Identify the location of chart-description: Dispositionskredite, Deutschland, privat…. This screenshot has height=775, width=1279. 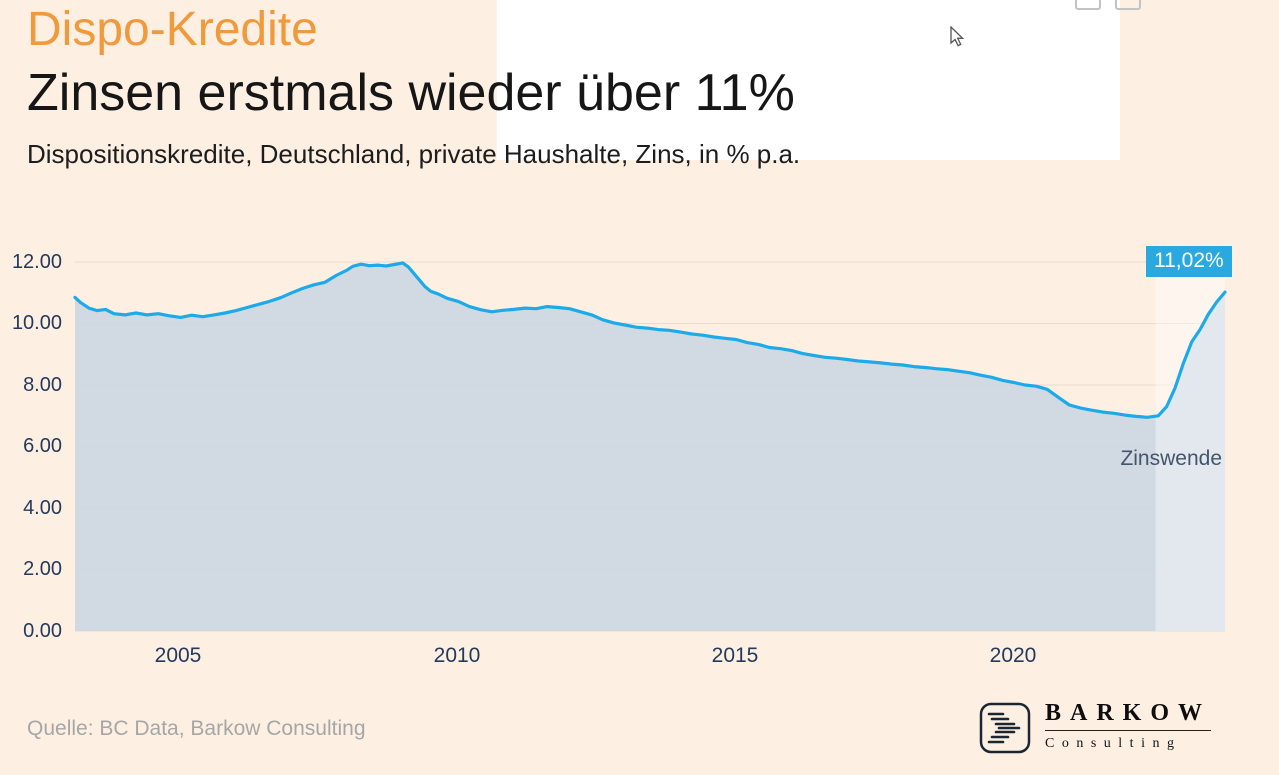
(414, 154).